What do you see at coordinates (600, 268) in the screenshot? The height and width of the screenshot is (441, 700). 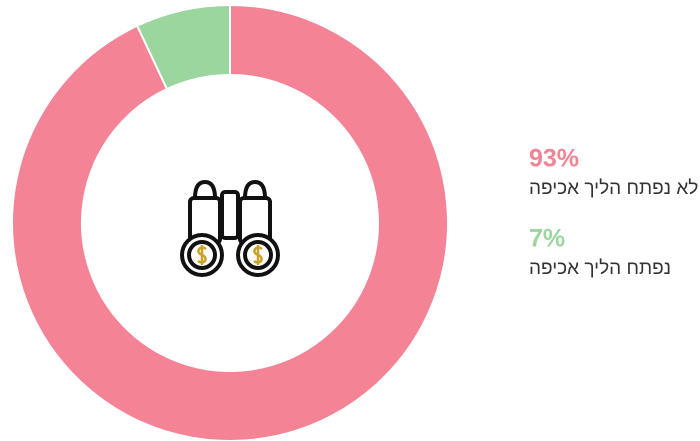 I see `legend-label: נפתח הליך אכיפה` at bounding box center [600, 268].